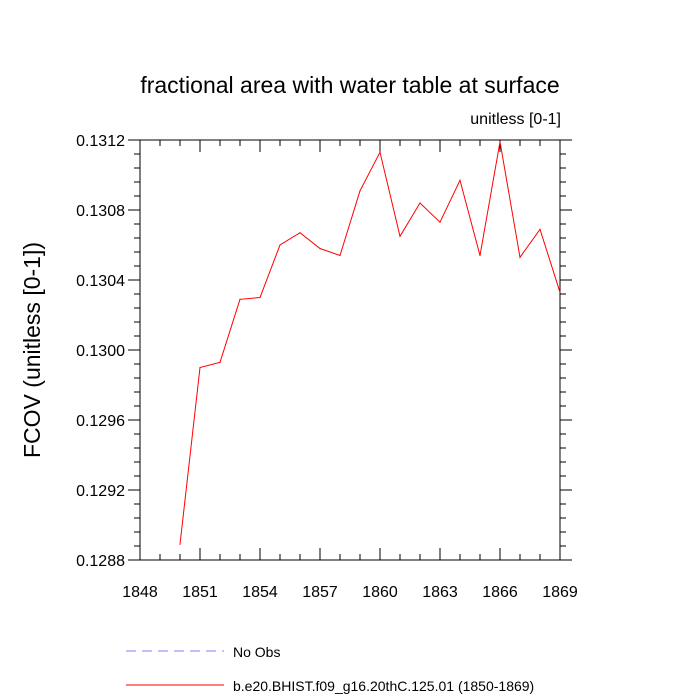 The height and width of the screenshot is (700, 700). I want to click on chart-units-label: unitless [0-1], so click(515, 119).